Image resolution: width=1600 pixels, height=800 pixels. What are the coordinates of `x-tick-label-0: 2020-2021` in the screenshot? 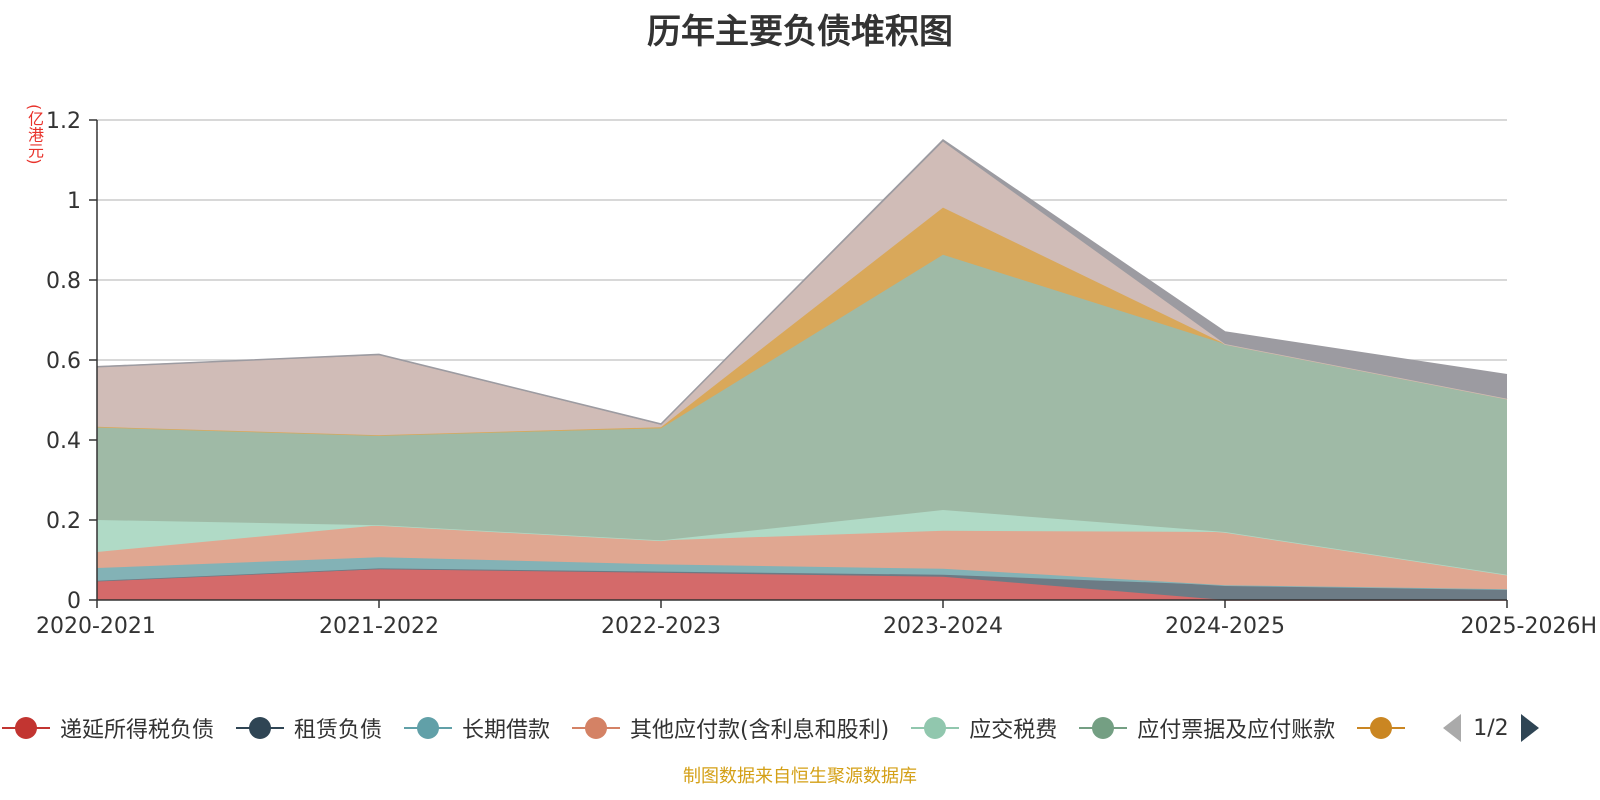 It's located at (96, 626).